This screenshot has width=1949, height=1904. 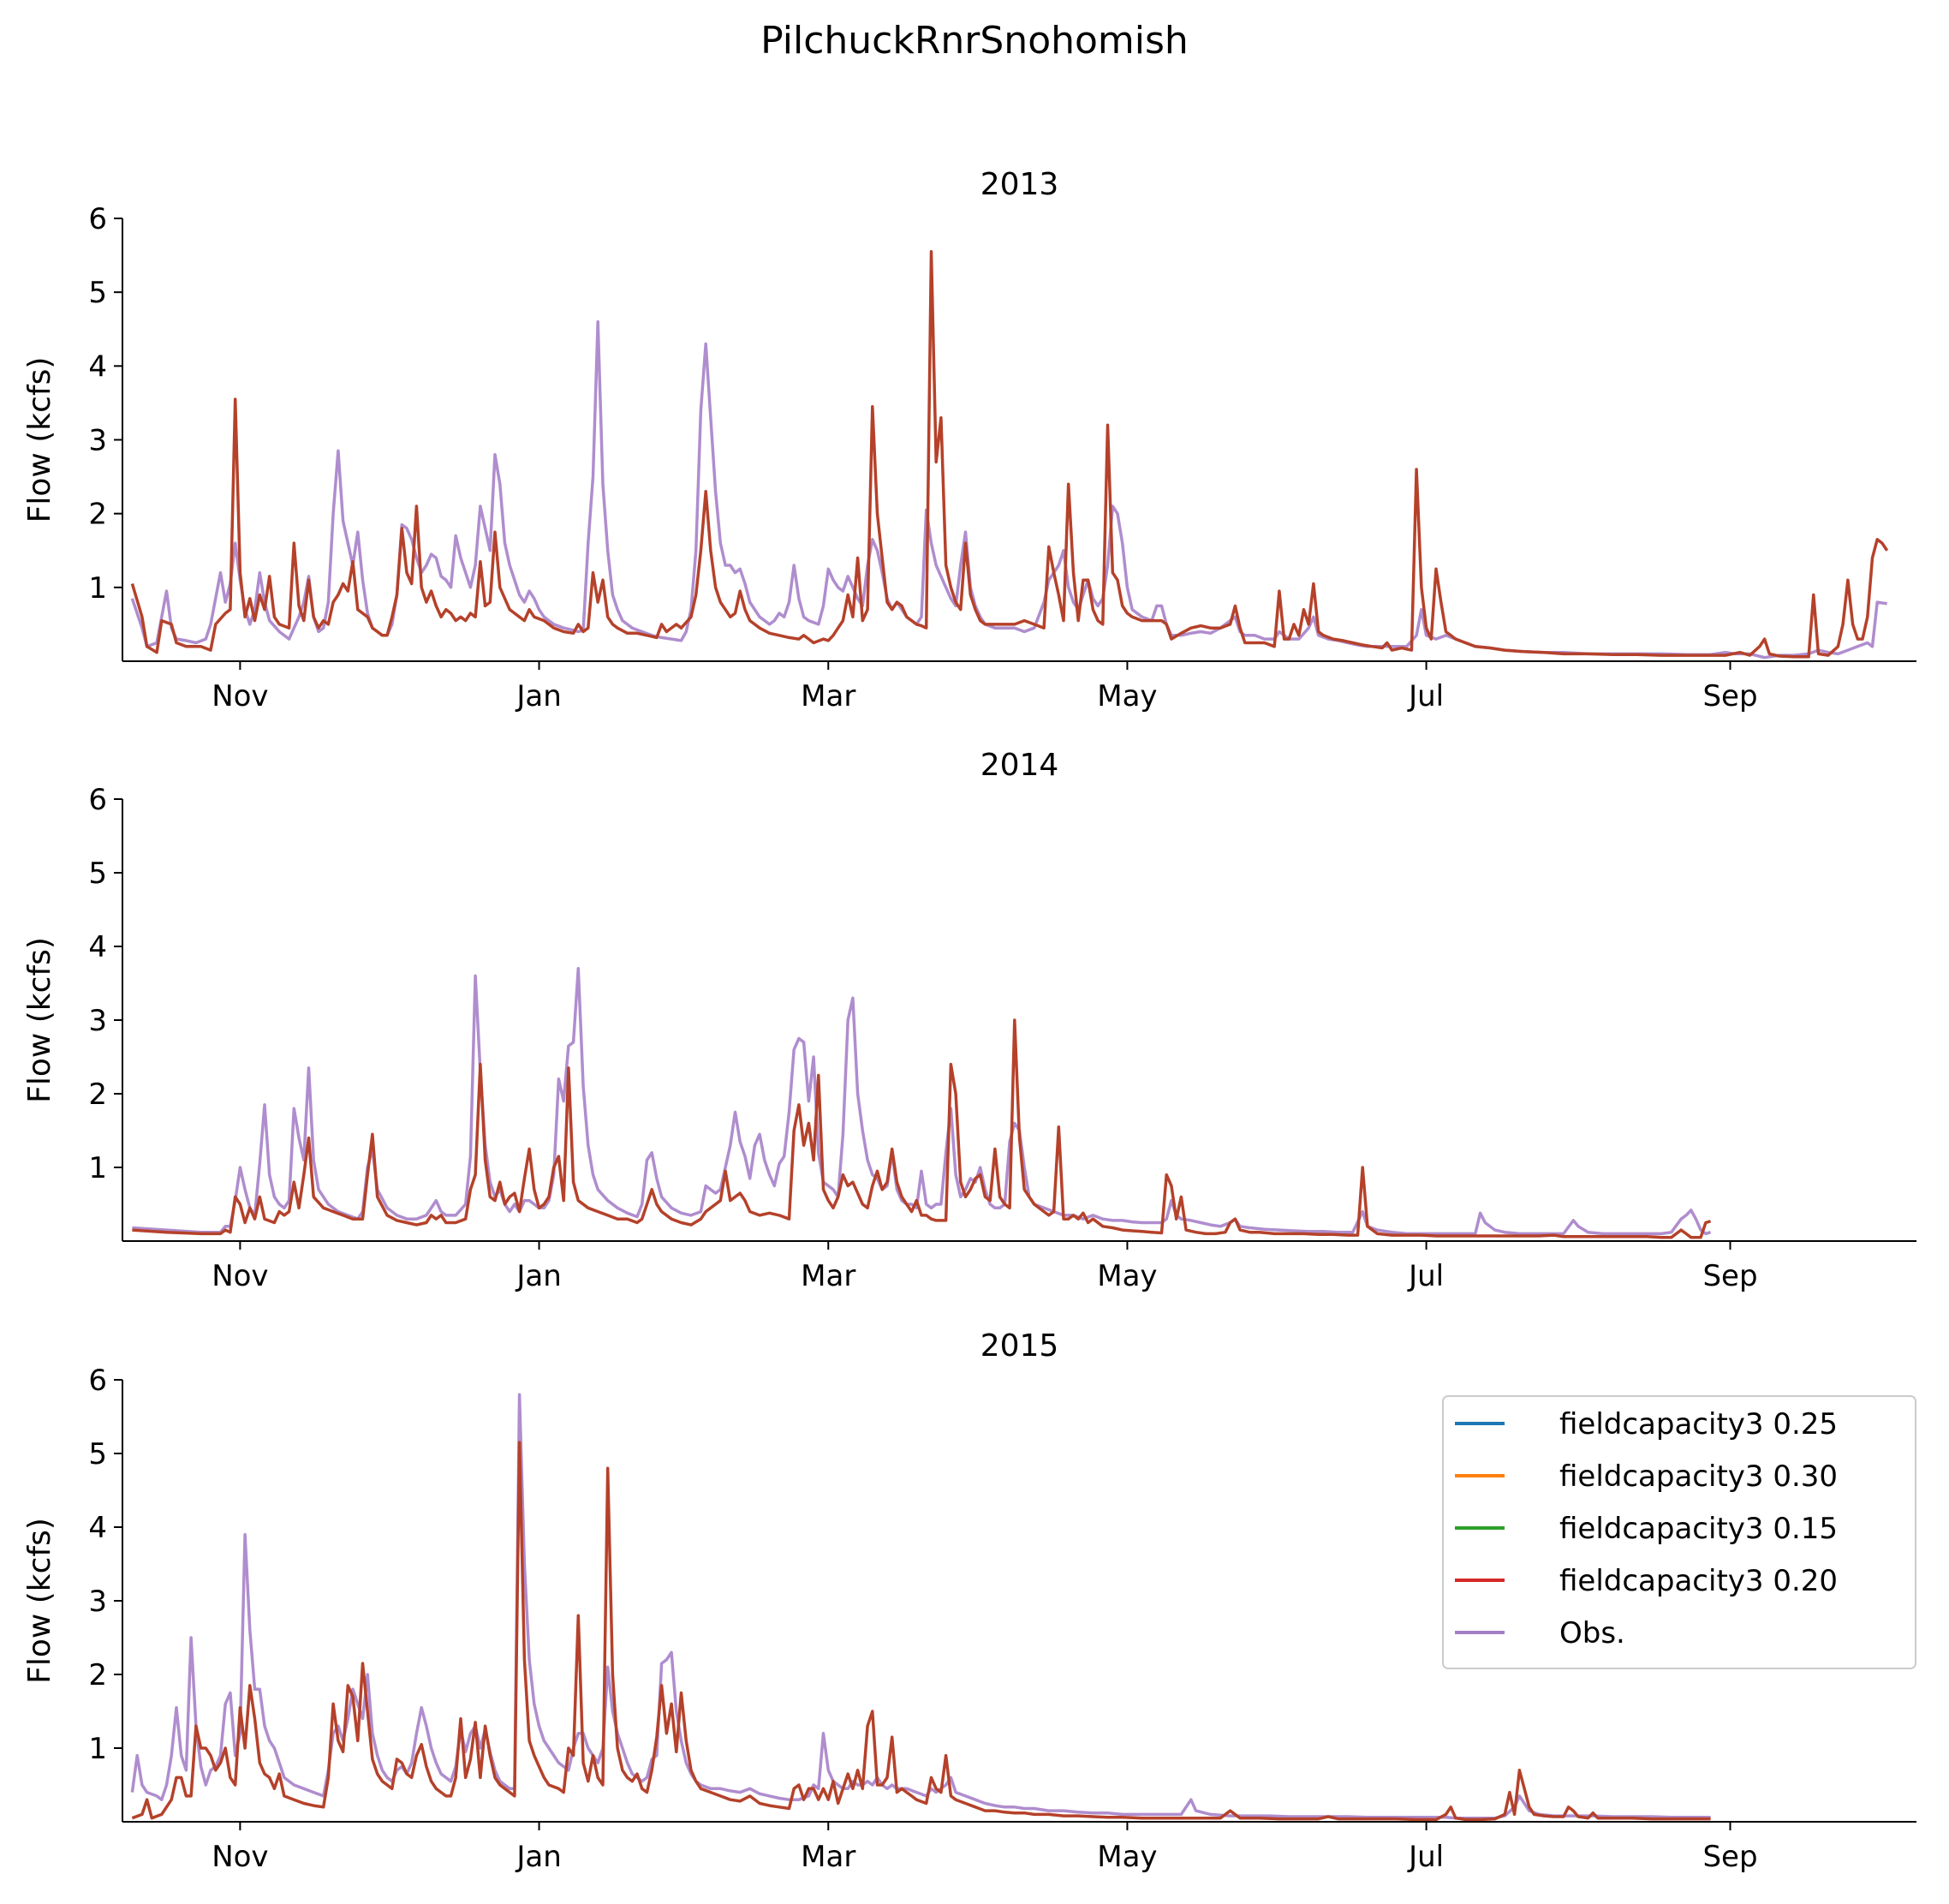 What do you see at coordinates (1592, 1633) in the screenshot?
I see `legend-label: Obs.` at bounding box center [1592, 1633].